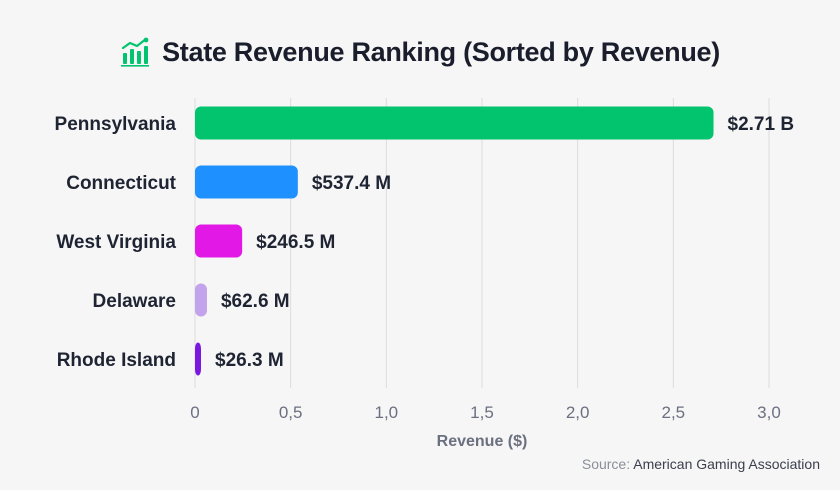  I want to click on category-label: Rhode Island, so click(116, 360).